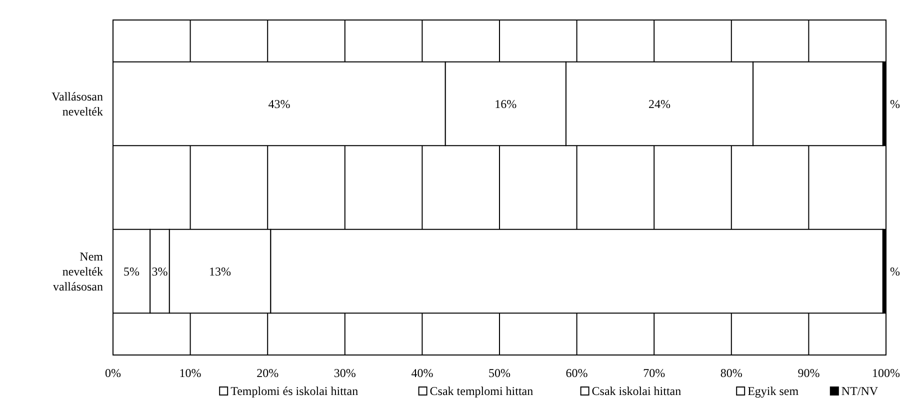  Describe the element at coordinates (113, 373) in the screenshot. I see `x-tick-label: 0%` at that location.